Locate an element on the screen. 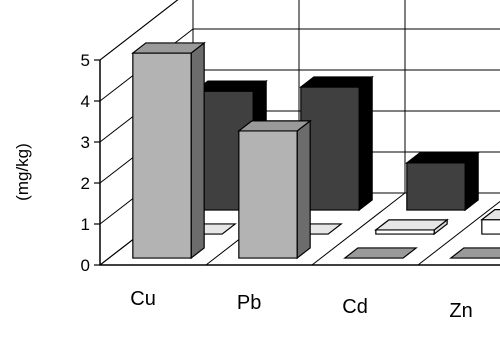  y-tick-label: 3 is located at coordinates (85, 142).